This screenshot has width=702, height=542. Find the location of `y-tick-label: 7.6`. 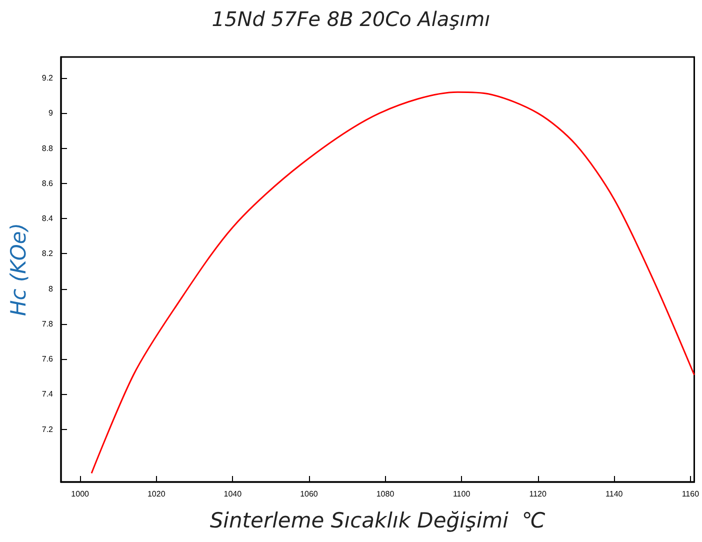

y-tick-label: 7.6 is located at coordinates (48, 359).